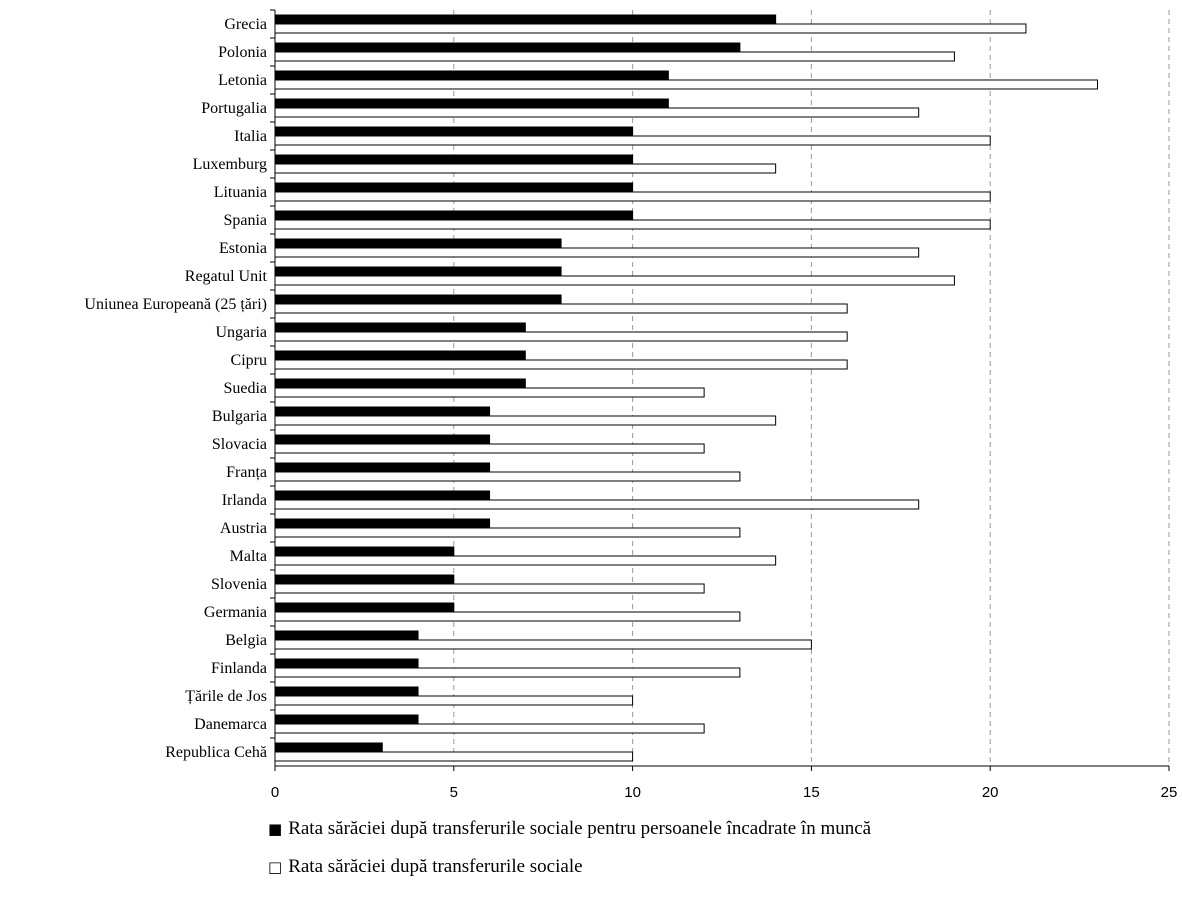 The image size is (1182, 907). I want to click on category-label: Austria, so click(243, 528).